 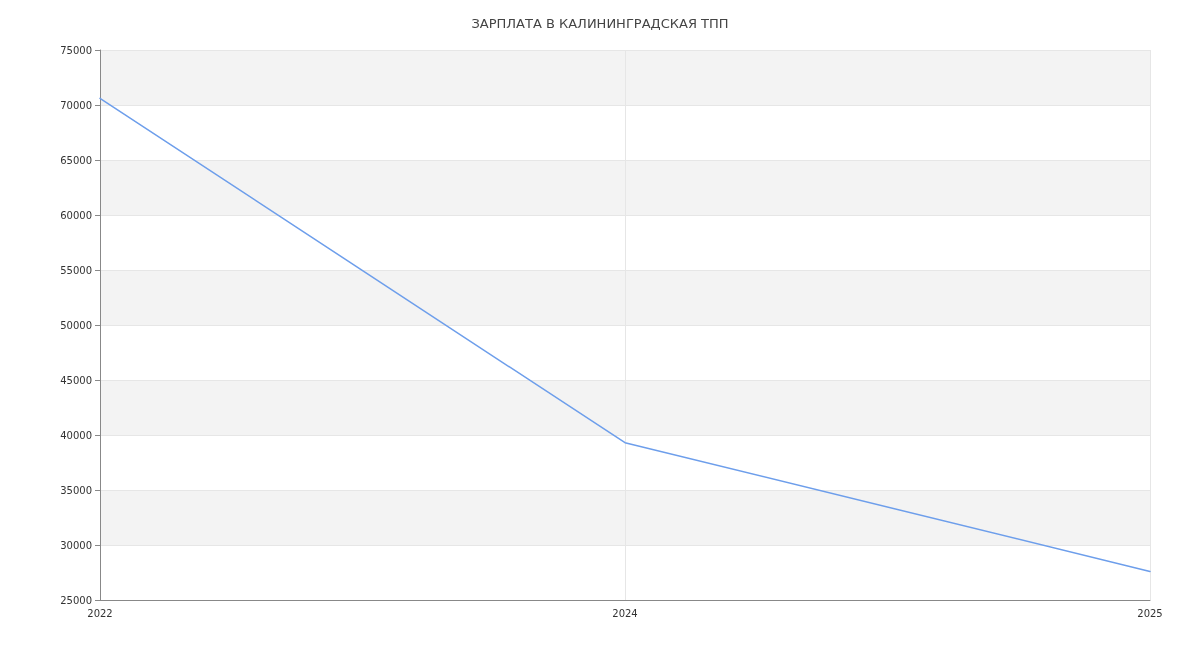 What do you see at coordinates (76, 545) in the screenshot?
I see `y-tick-label: 30000` at bounding box center [76, 545].